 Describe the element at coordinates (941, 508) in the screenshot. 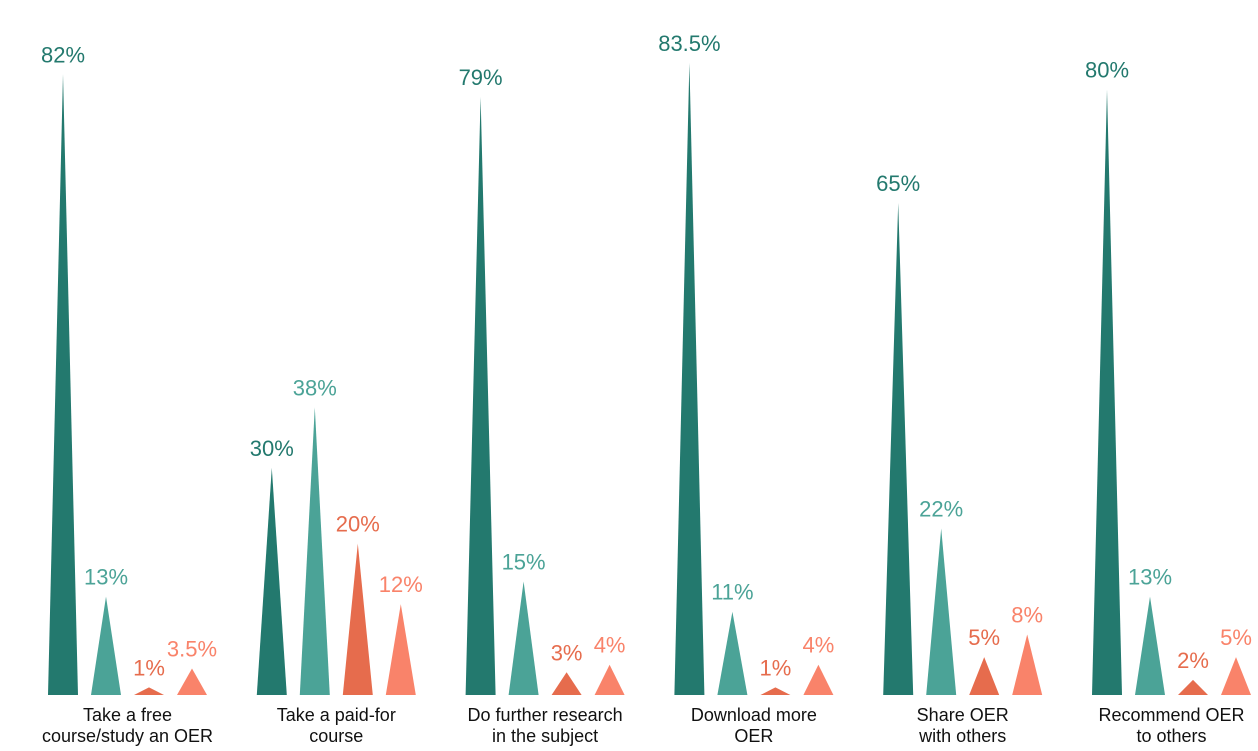

I see `value-label-g4-s1: 22%` at that location.